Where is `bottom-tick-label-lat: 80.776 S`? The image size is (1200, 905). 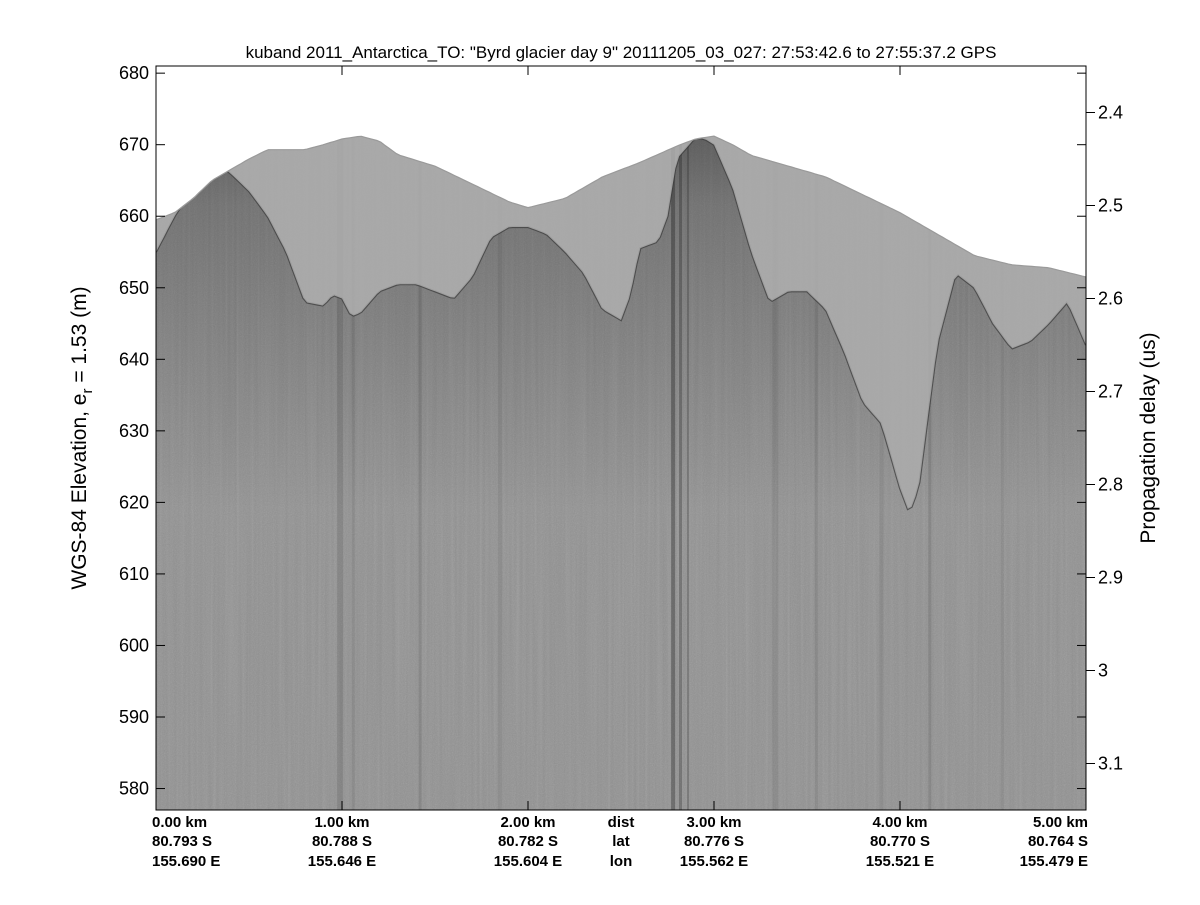 bottom-tick-label-lat: 80.776 S is located at coordinates (714, 841).